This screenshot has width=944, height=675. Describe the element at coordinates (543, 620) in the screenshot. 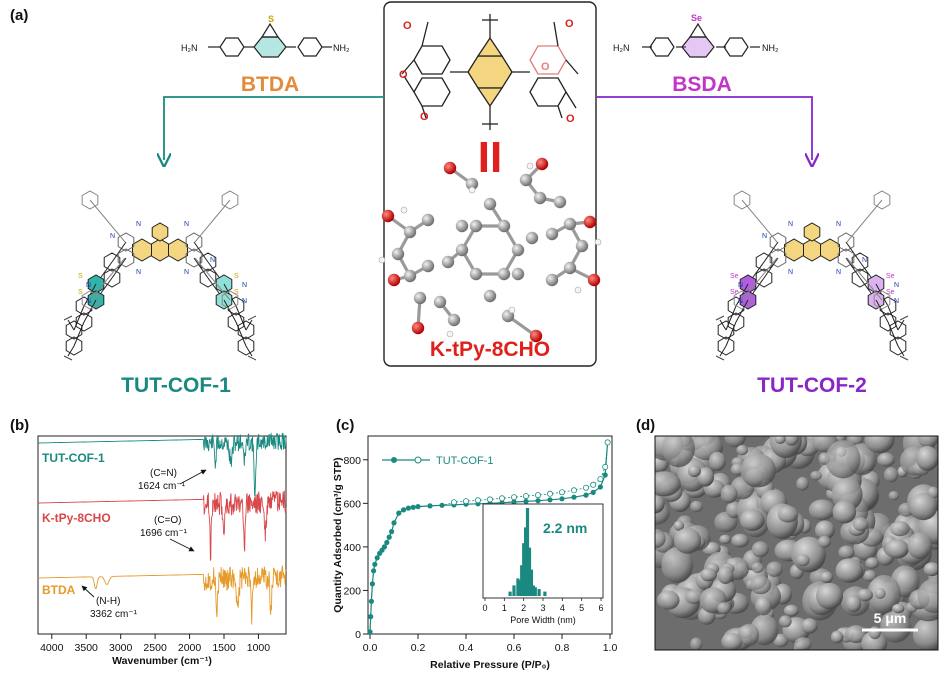

I see `pore-inset-x-title: Pore Width (nm)` at that location.